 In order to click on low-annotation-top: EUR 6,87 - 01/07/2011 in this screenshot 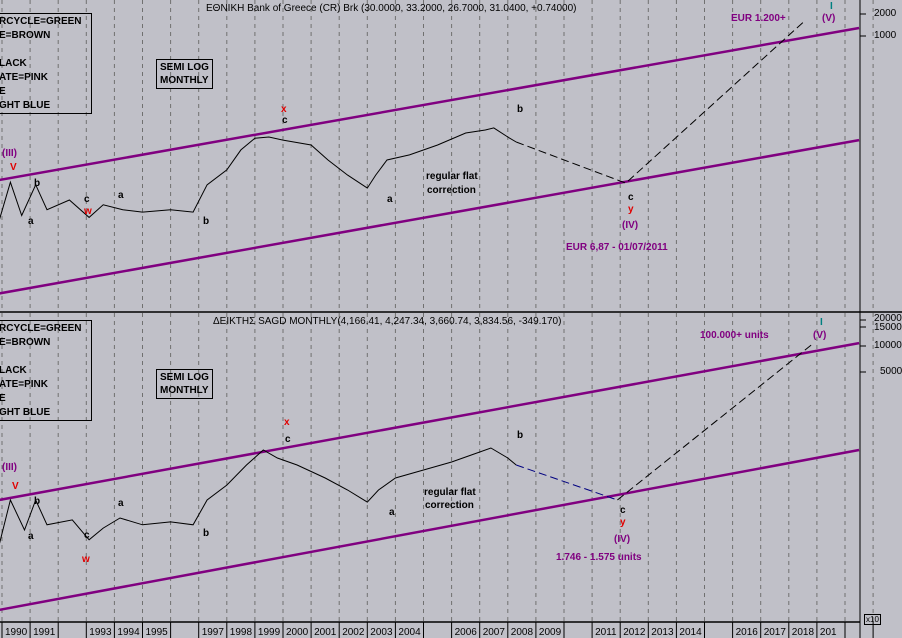, I will do `click(617, 247)`.